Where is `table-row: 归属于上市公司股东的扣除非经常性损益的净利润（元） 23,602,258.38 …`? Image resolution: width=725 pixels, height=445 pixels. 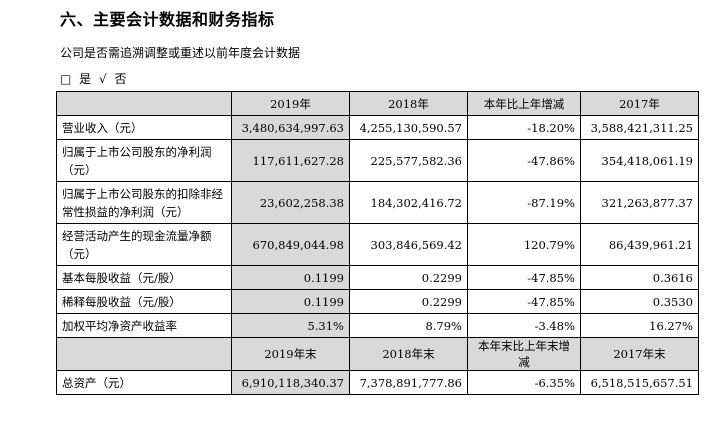
table-row: 归属于上市公司股东的扣除非经常性损益的净利润（元） 23,602,258.38 … is located at coordinates (377, 202).